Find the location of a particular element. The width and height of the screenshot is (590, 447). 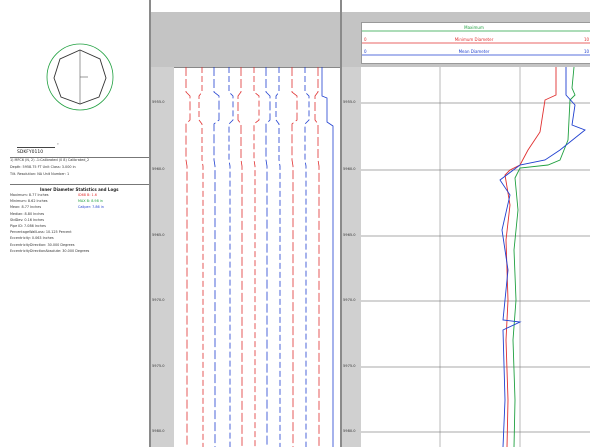

stat-curve-value: Caliper: 7.86 in is located at coordinates (91, 207).